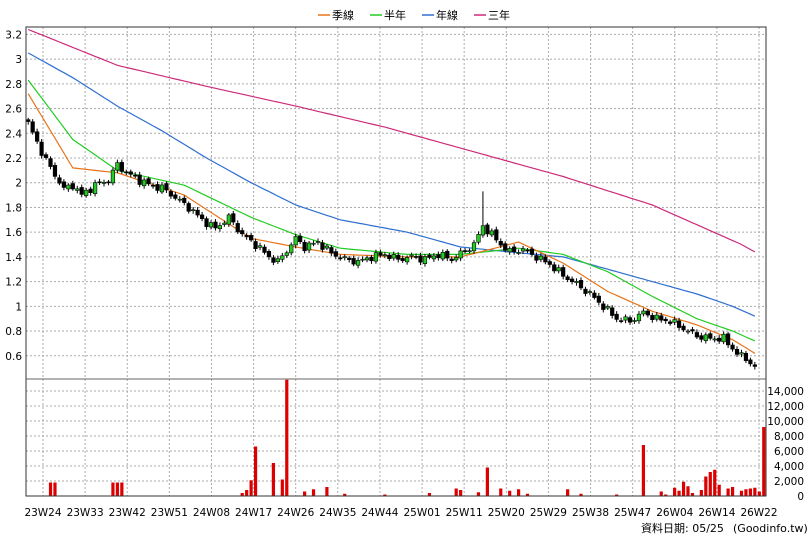  Describe the element at coordinates (18, 60) in the screenshot. I see `price-tick-1: 3` at that location.